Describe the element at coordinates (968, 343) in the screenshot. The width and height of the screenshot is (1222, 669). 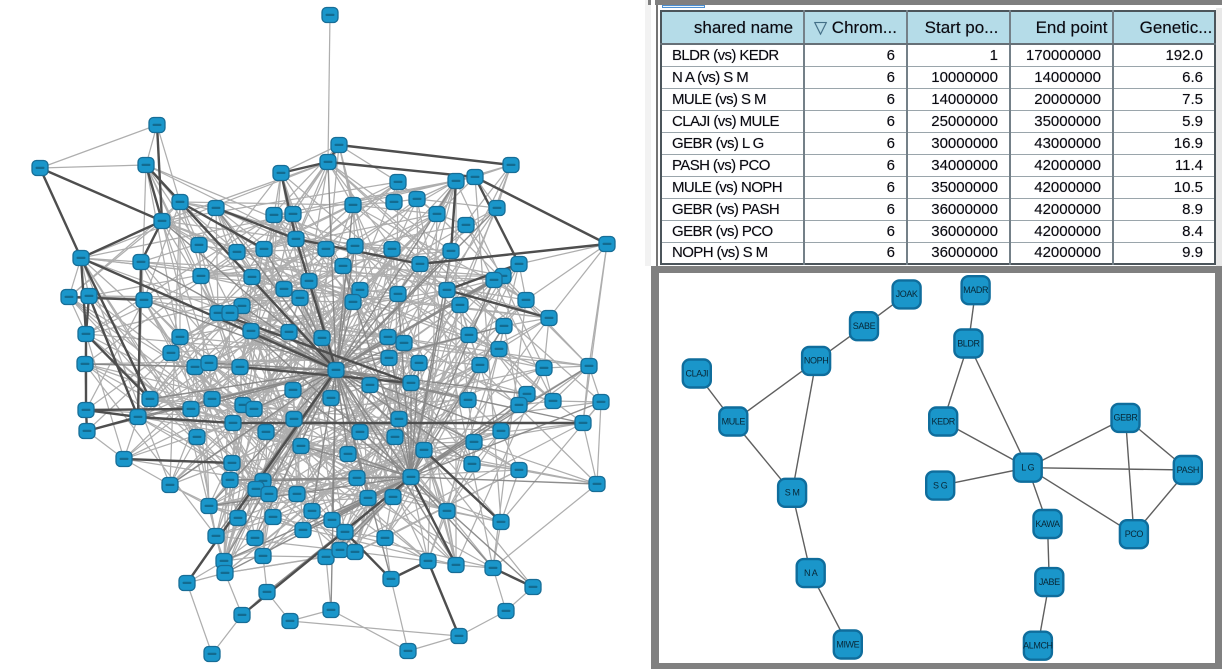
I see `svg-text: BLDR` at that location.